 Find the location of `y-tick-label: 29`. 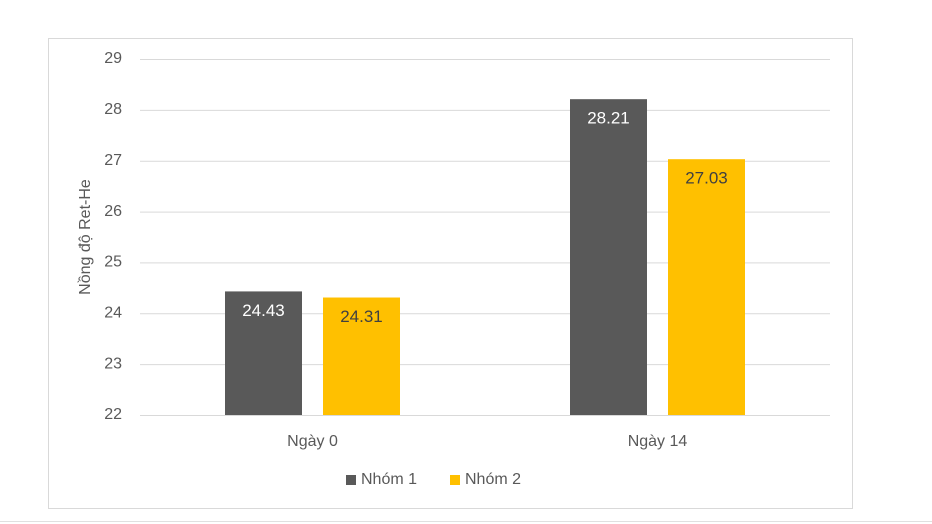

y-tick-label: 29 is located at coordinates (113, 58).